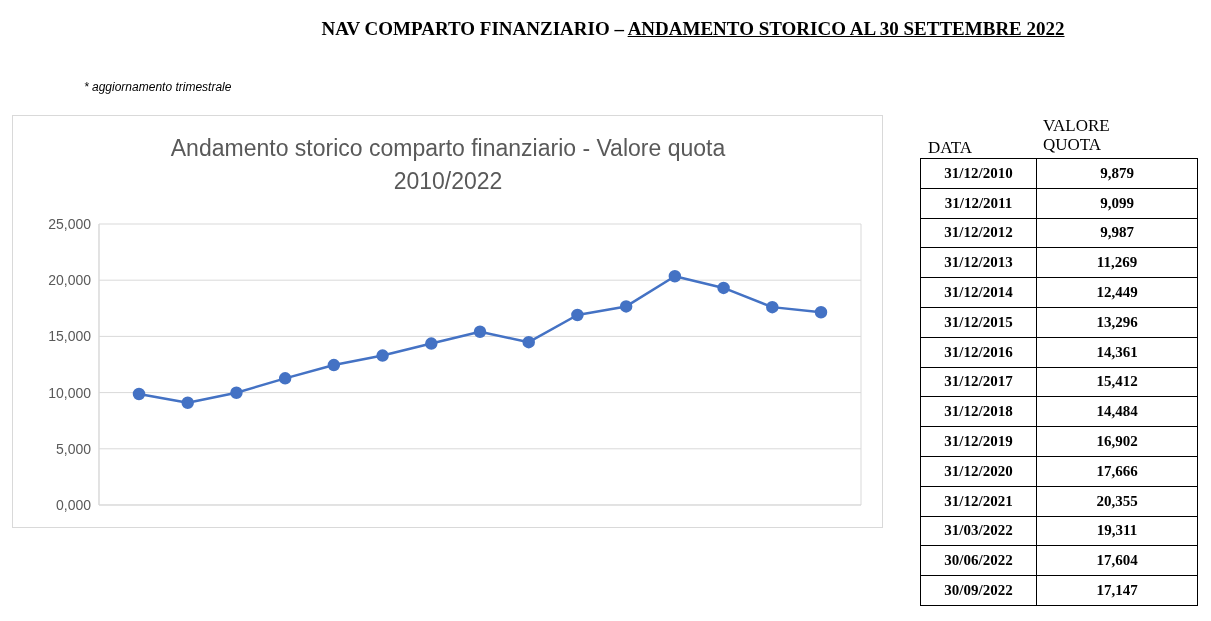 The image size is (1211, 621). What do you see at coordinates (978, 531) in the screenshot?
I see `text: 31/03/2022` at bounding box center [978, 531].